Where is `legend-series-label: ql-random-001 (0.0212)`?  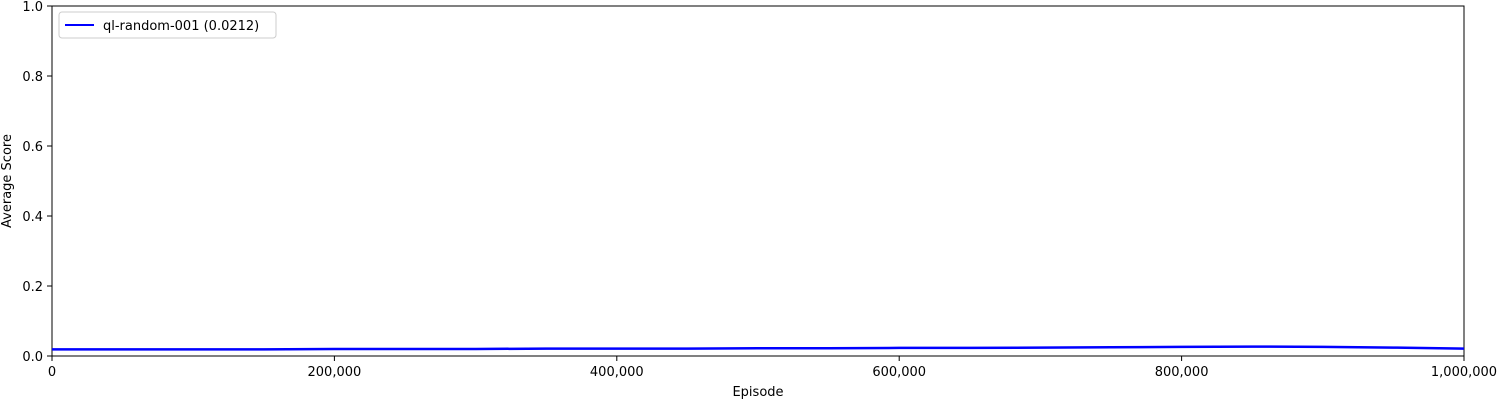 legend-series-label: ql-random-001 (0.0212) is located at coordinates (181, 26).